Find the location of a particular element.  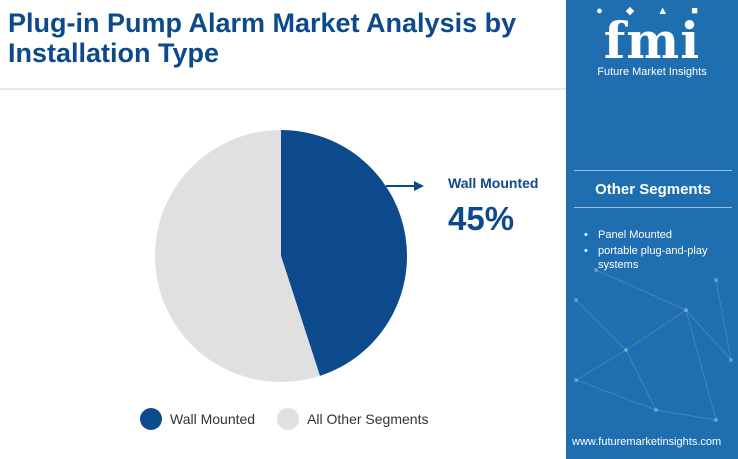

callout-value: 45% is located at coordinates (481, 218).